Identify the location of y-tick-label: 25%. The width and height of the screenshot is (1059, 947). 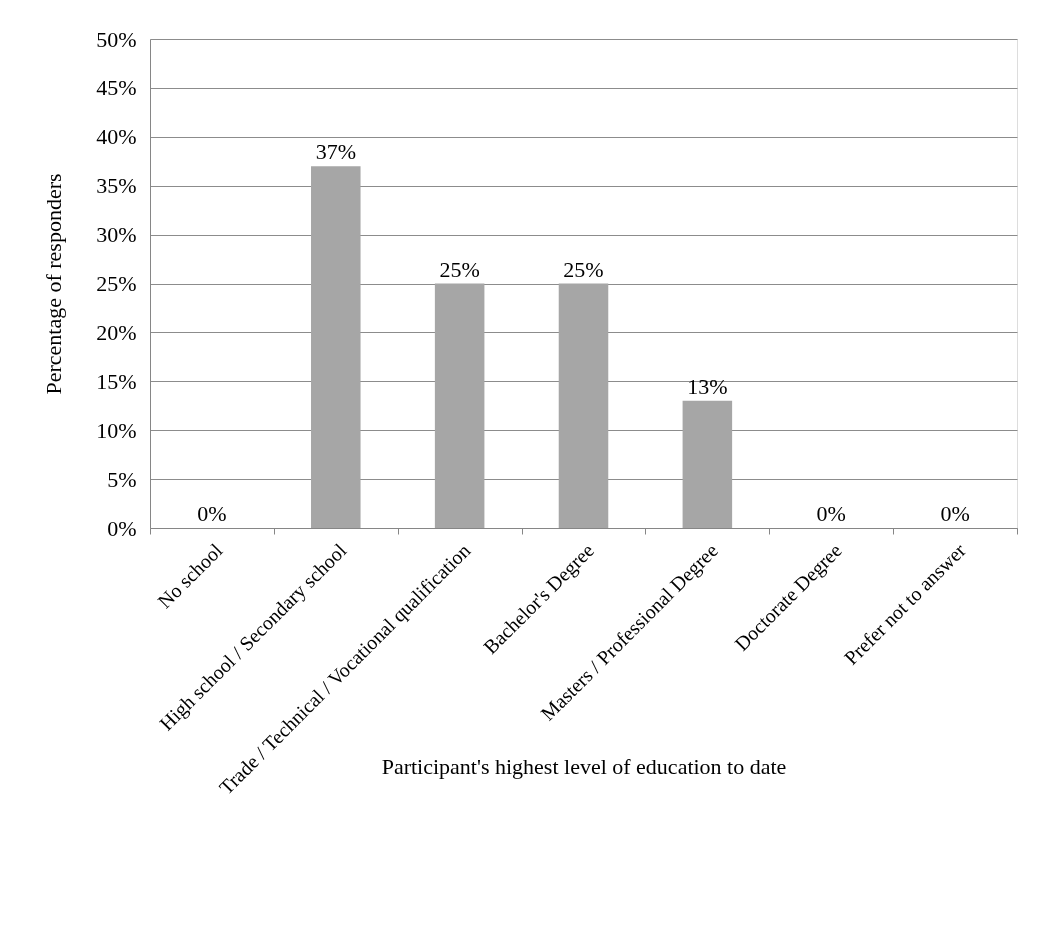
(116, 283).